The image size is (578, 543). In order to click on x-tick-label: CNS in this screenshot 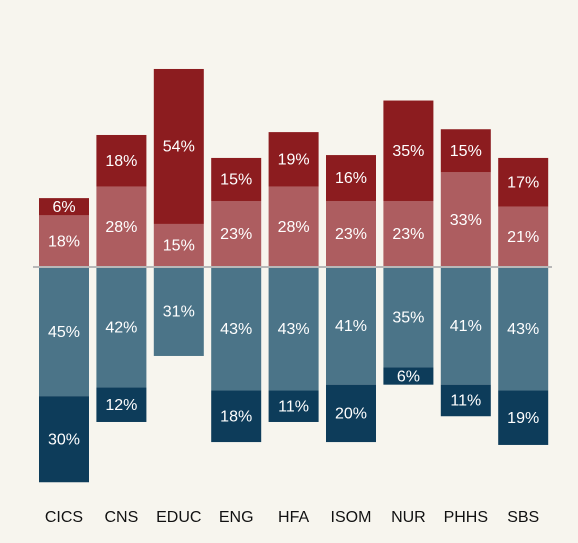, I will do `click(122, 517)`.